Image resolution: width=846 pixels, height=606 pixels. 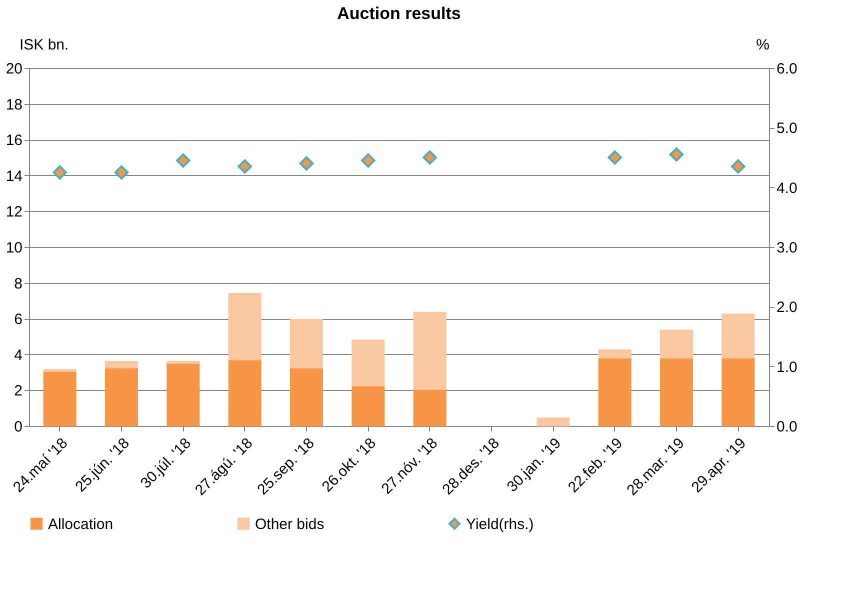 What do you see at coordinates (18, 355) in the screenshot?
I see `y-tick-label: 4` at bounding box center [18, 355].